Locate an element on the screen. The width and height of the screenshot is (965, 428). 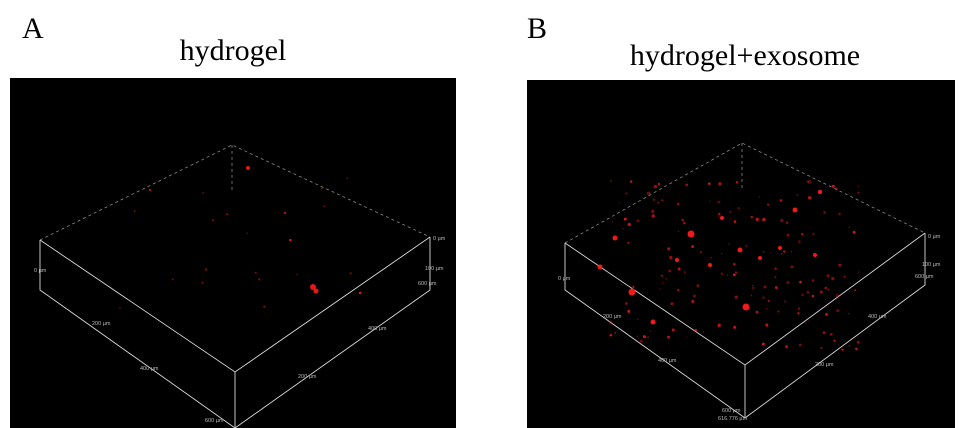
panel-letter: B is located at coordinates (537, 28).